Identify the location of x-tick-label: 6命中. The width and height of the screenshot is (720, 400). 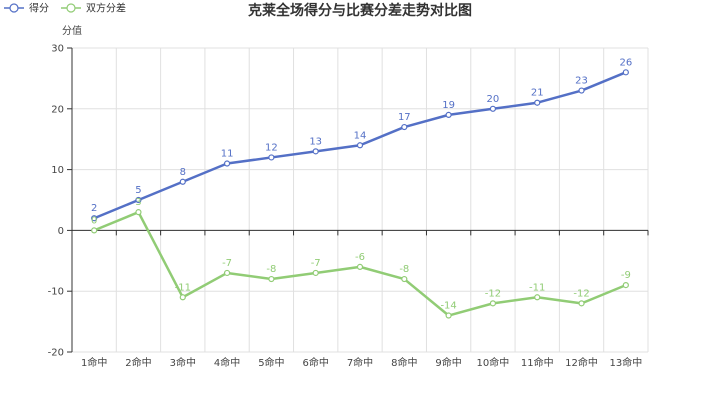
(316, 362).